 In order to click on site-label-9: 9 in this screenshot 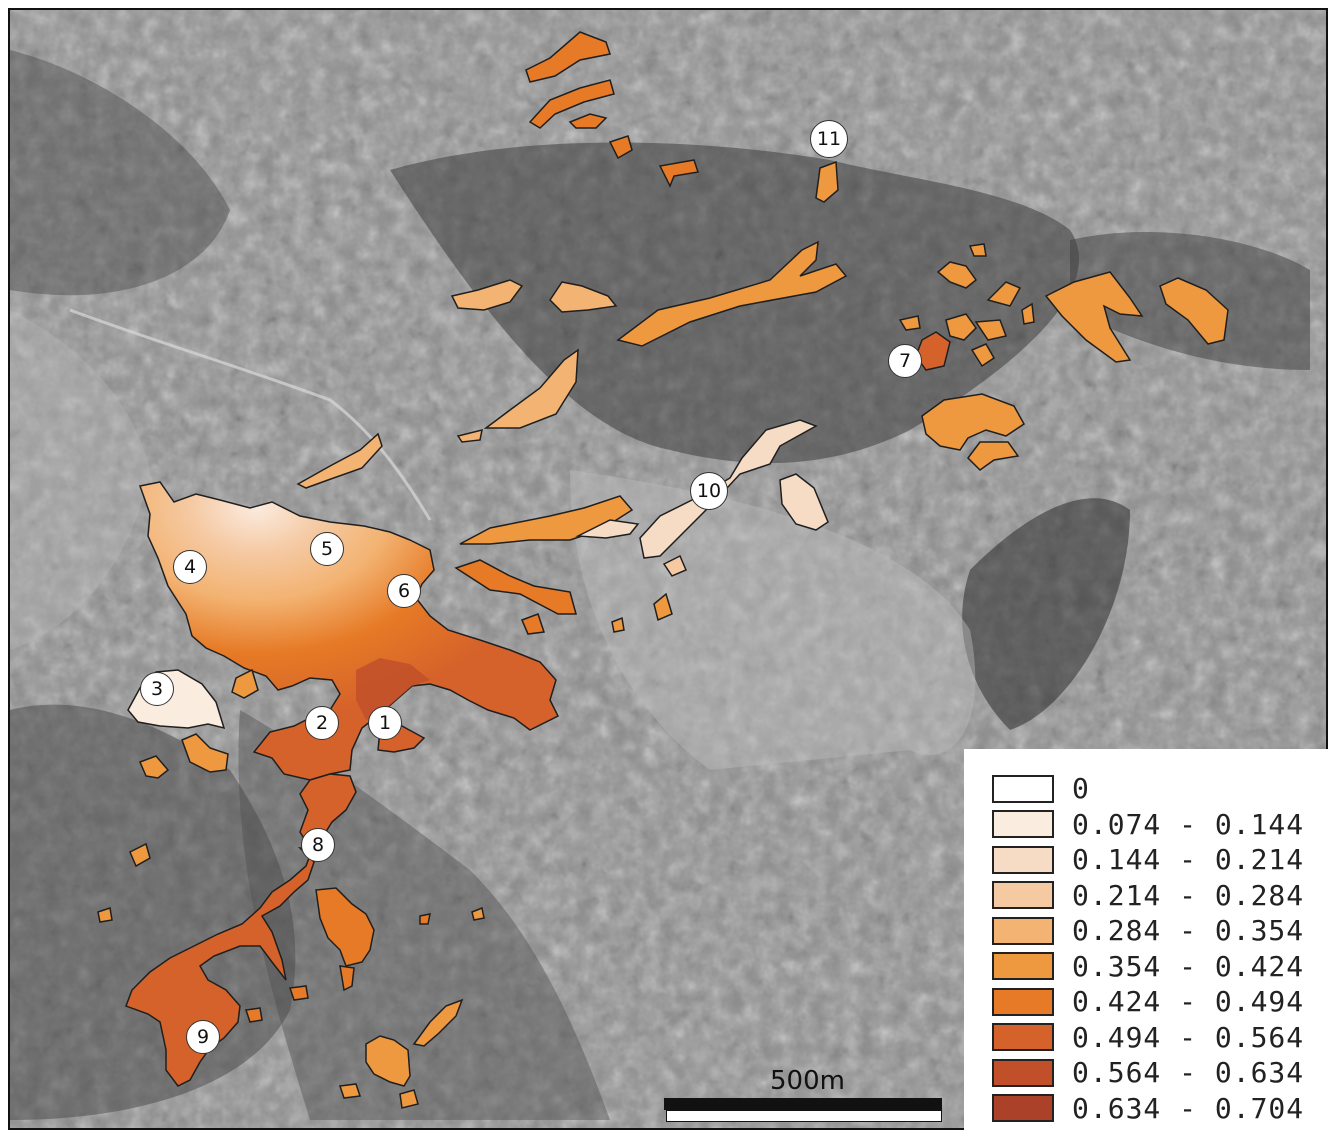, I will do `click(203, 1037)`.